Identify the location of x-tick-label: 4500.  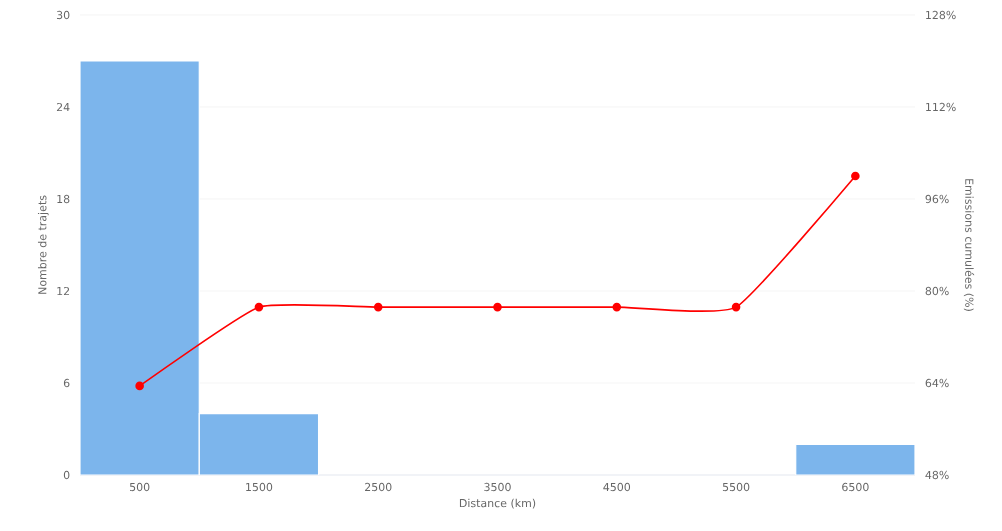
(617, 487).